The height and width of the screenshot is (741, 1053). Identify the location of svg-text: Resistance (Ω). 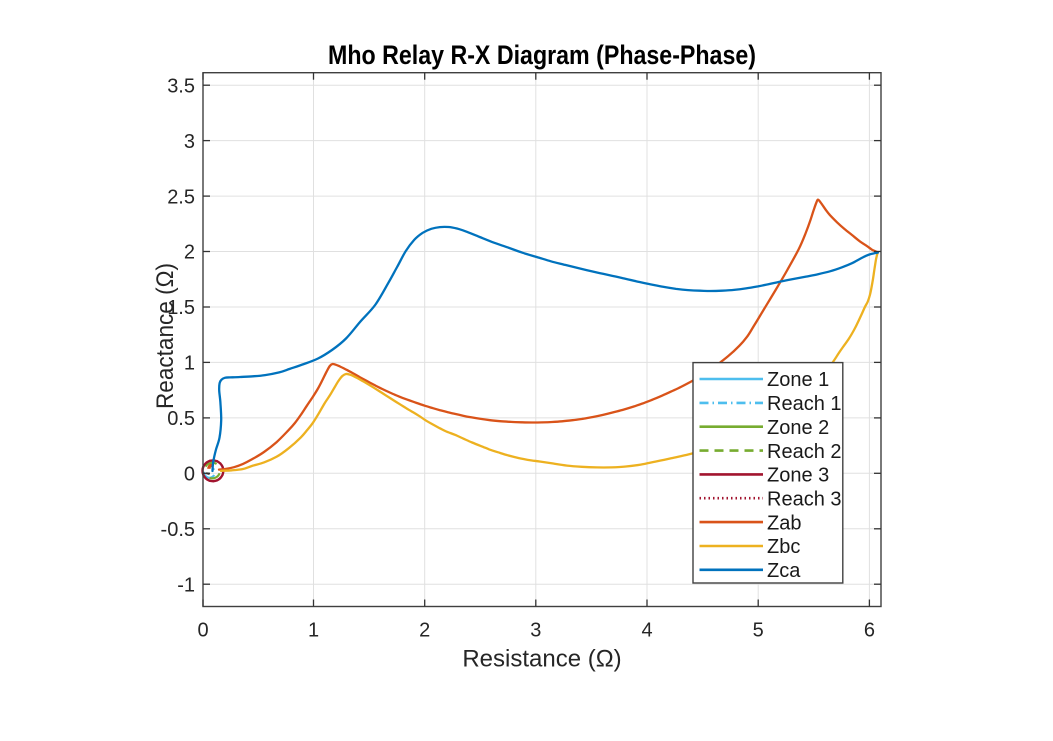
(541, 659).